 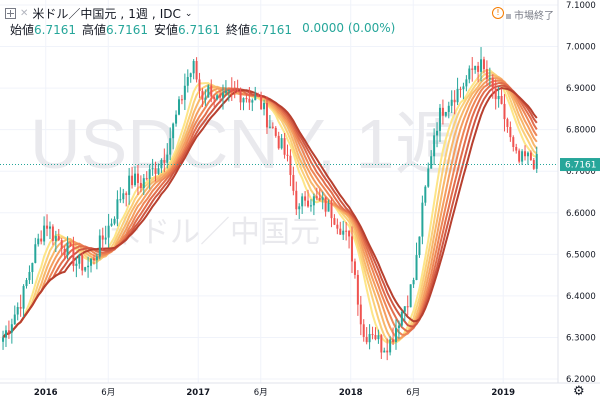 What do you see at coordinates (24, 13) in the screenshot?
I see `close-icon: ✕` at bounding box center [24, 13].